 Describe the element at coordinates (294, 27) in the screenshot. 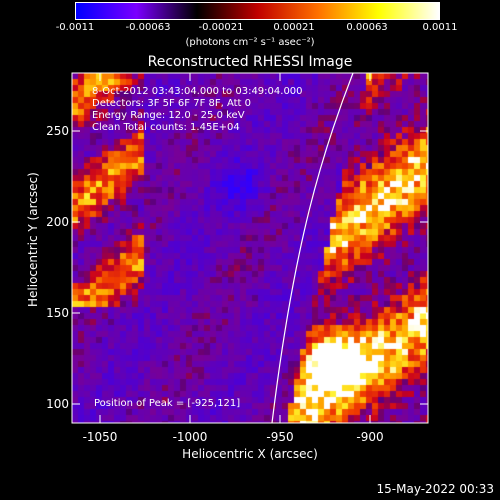

I see `colorbar-tick: 0.00021` at that location.